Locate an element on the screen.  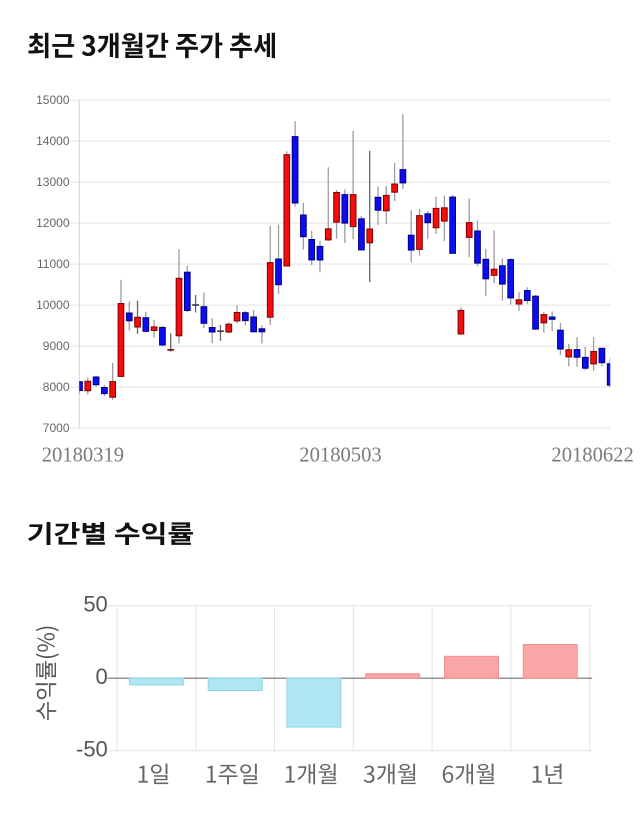
svg-text: 12000 is located at coordinates (53, 223).